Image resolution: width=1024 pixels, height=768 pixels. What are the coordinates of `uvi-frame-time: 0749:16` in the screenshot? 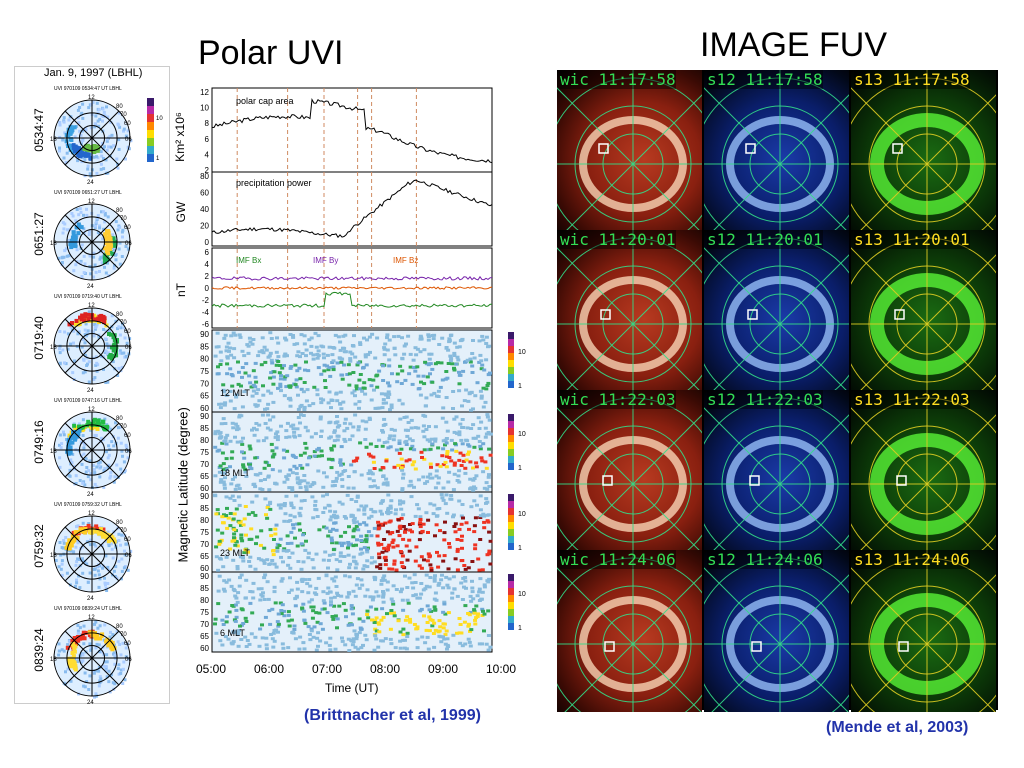 It's located at (39, 442).